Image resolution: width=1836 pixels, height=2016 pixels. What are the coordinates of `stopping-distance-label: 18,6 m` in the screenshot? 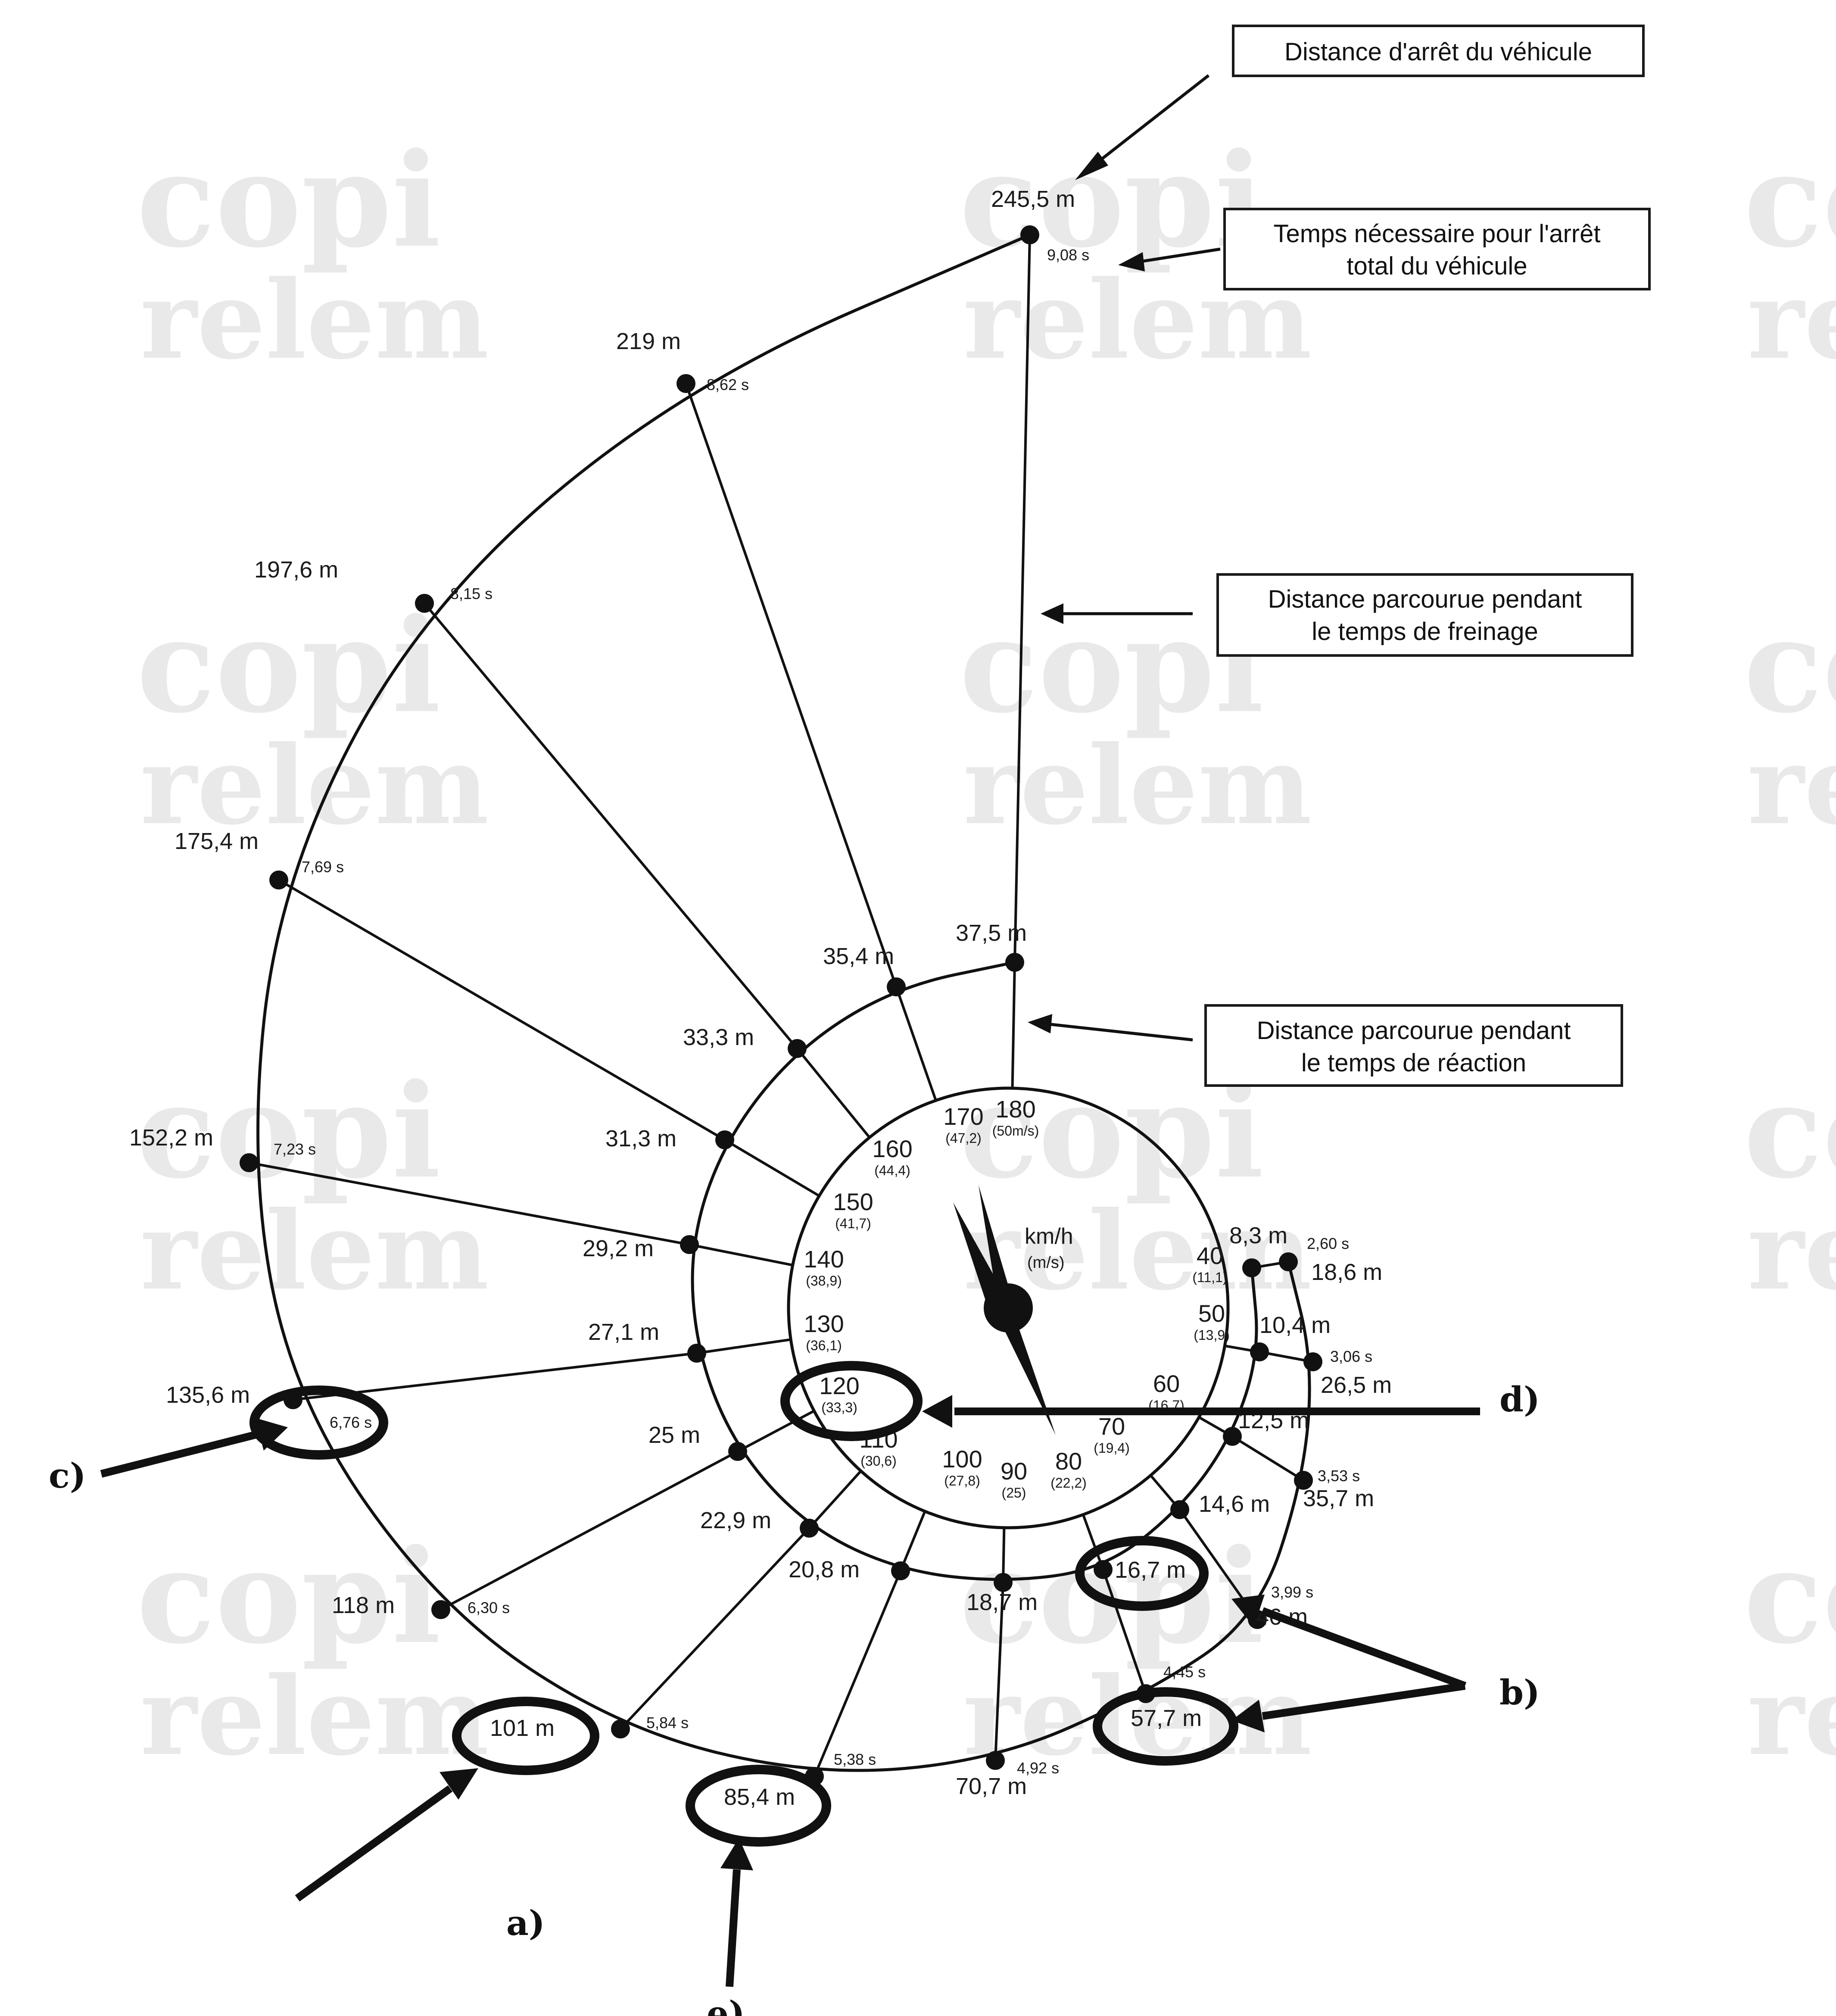 It's located at (1346, 1272).